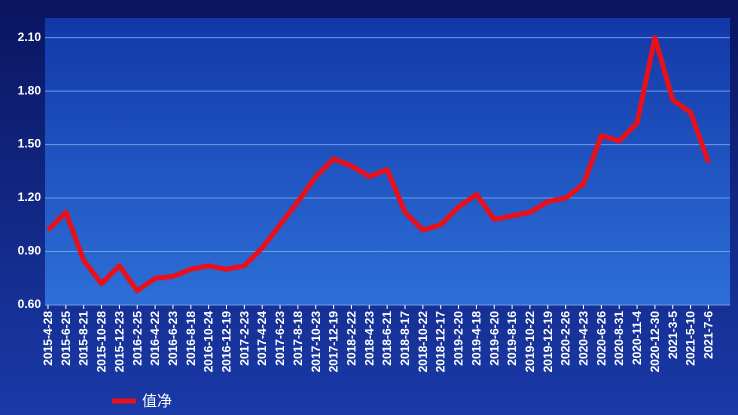 Image resolution: width=738 pixels, height=415 pixels. What do you see at coordinates (405, 338) in the screenshot?
I see `x-tick-label: 2018-8-17` at bounding box center [405, 338].